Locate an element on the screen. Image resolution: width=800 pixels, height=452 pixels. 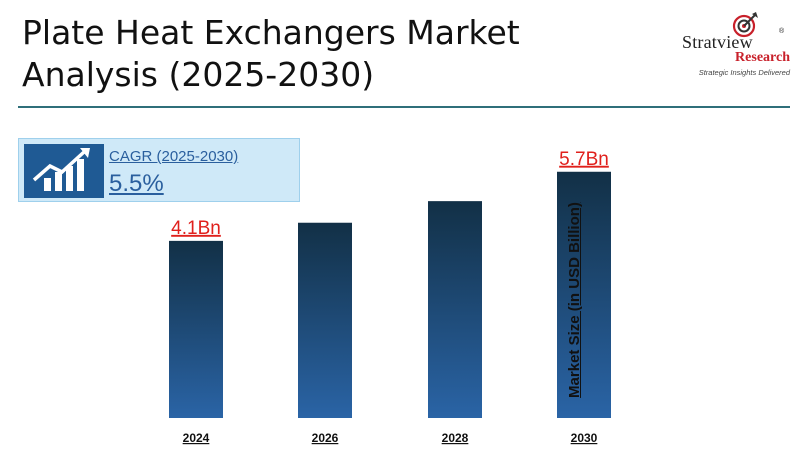
x-tick-label-2028: 2028 is located at coordinates (455, 438).